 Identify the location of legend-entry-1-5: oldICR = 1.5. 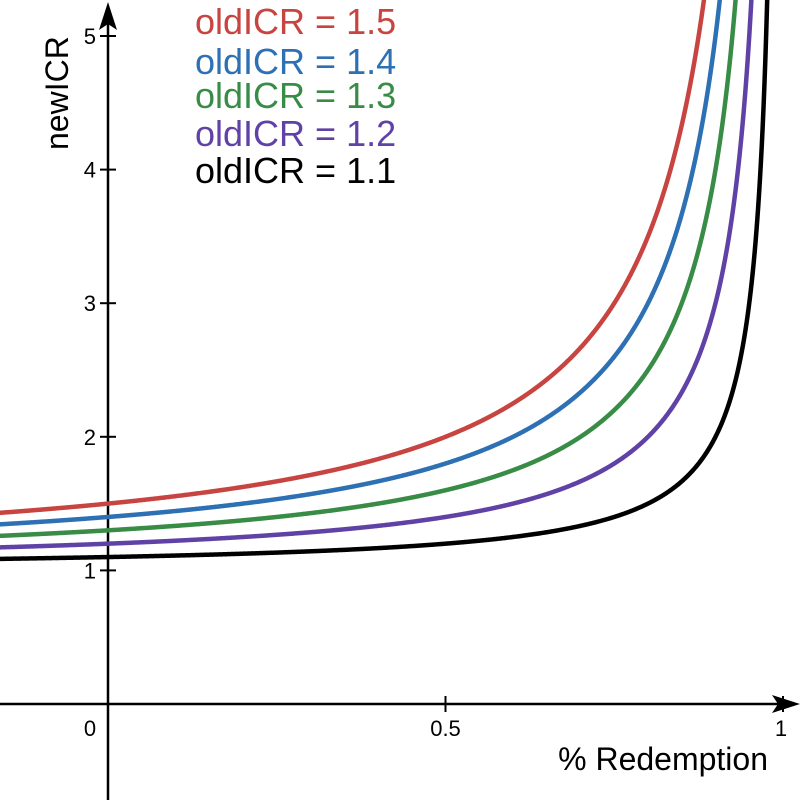
(295, 21).